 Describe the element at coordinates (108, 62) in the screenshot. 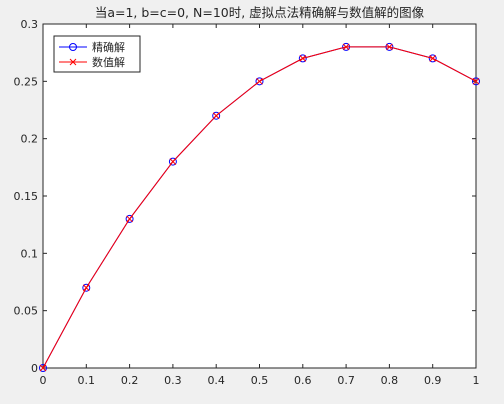

I see `legend-label: 数值解` at that location.